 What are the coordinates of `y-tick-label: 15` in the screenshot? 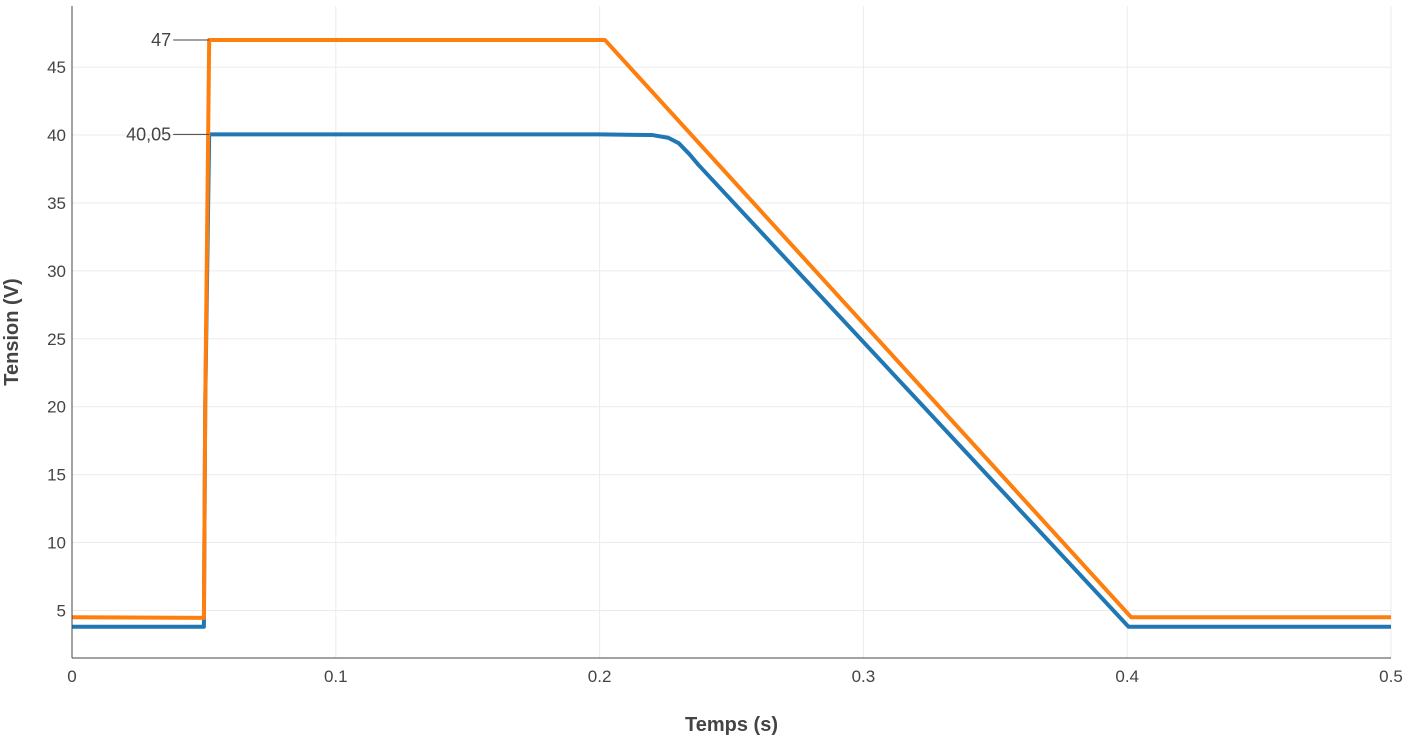 It's located at (56, 475).